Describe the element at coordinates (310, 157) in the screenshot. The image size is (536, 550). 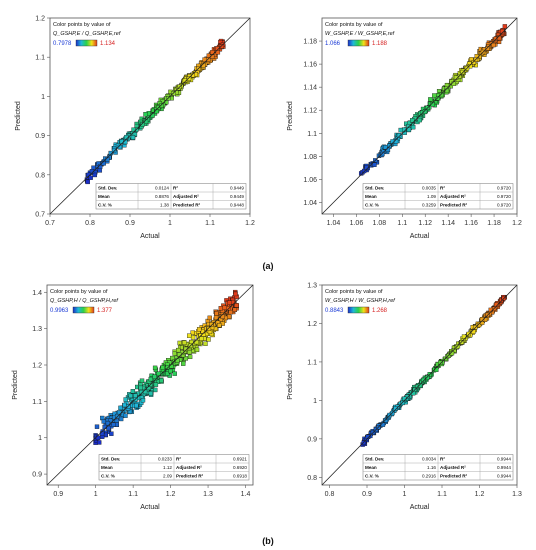
I see `y-tick-label: 1.08` at that location.